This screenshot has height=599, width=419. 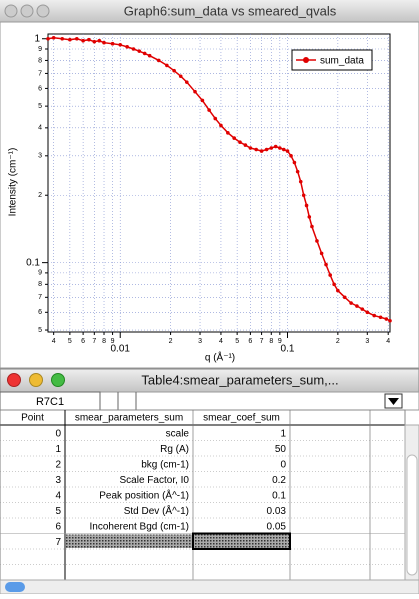 What do you see at coordinates (332, 60) in the screenshot?
I see `legend-box` at bounding box center [332, 60].